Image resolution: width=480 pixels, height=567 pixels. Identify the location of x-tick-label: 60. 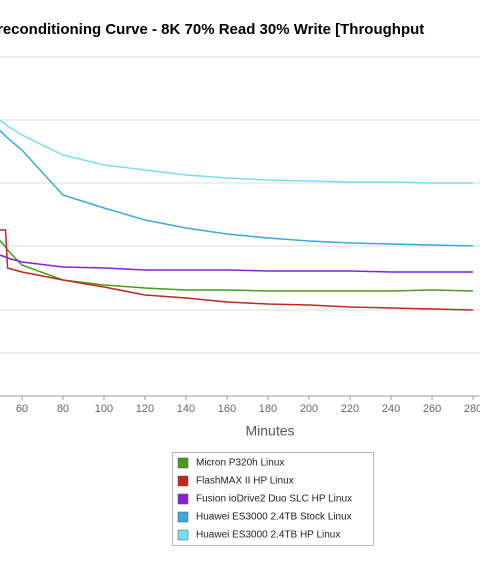
(22, 409).